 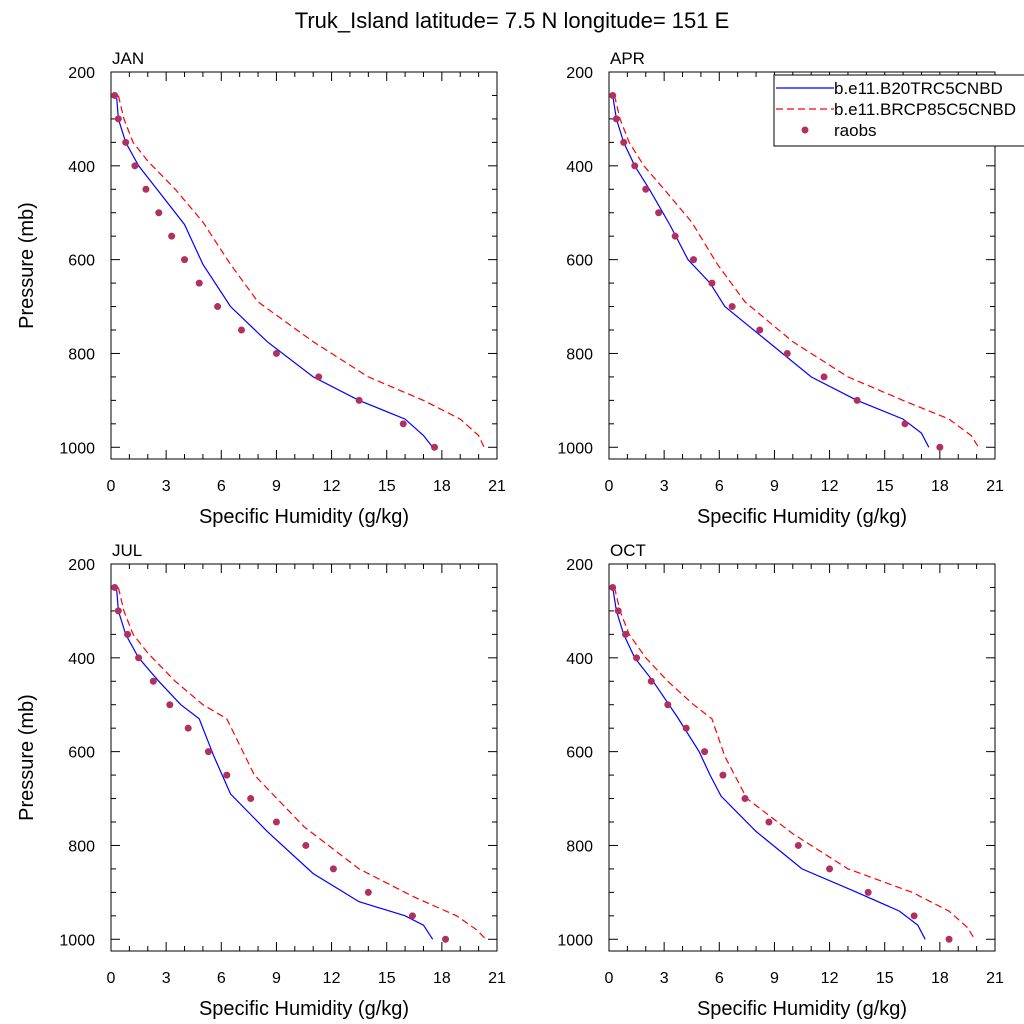 What do you see at coordinates (925, 109) in the screenshot?
I see `legend-label: b.e11.BRCP85C5CNBD` at bounding box center [925, 109].